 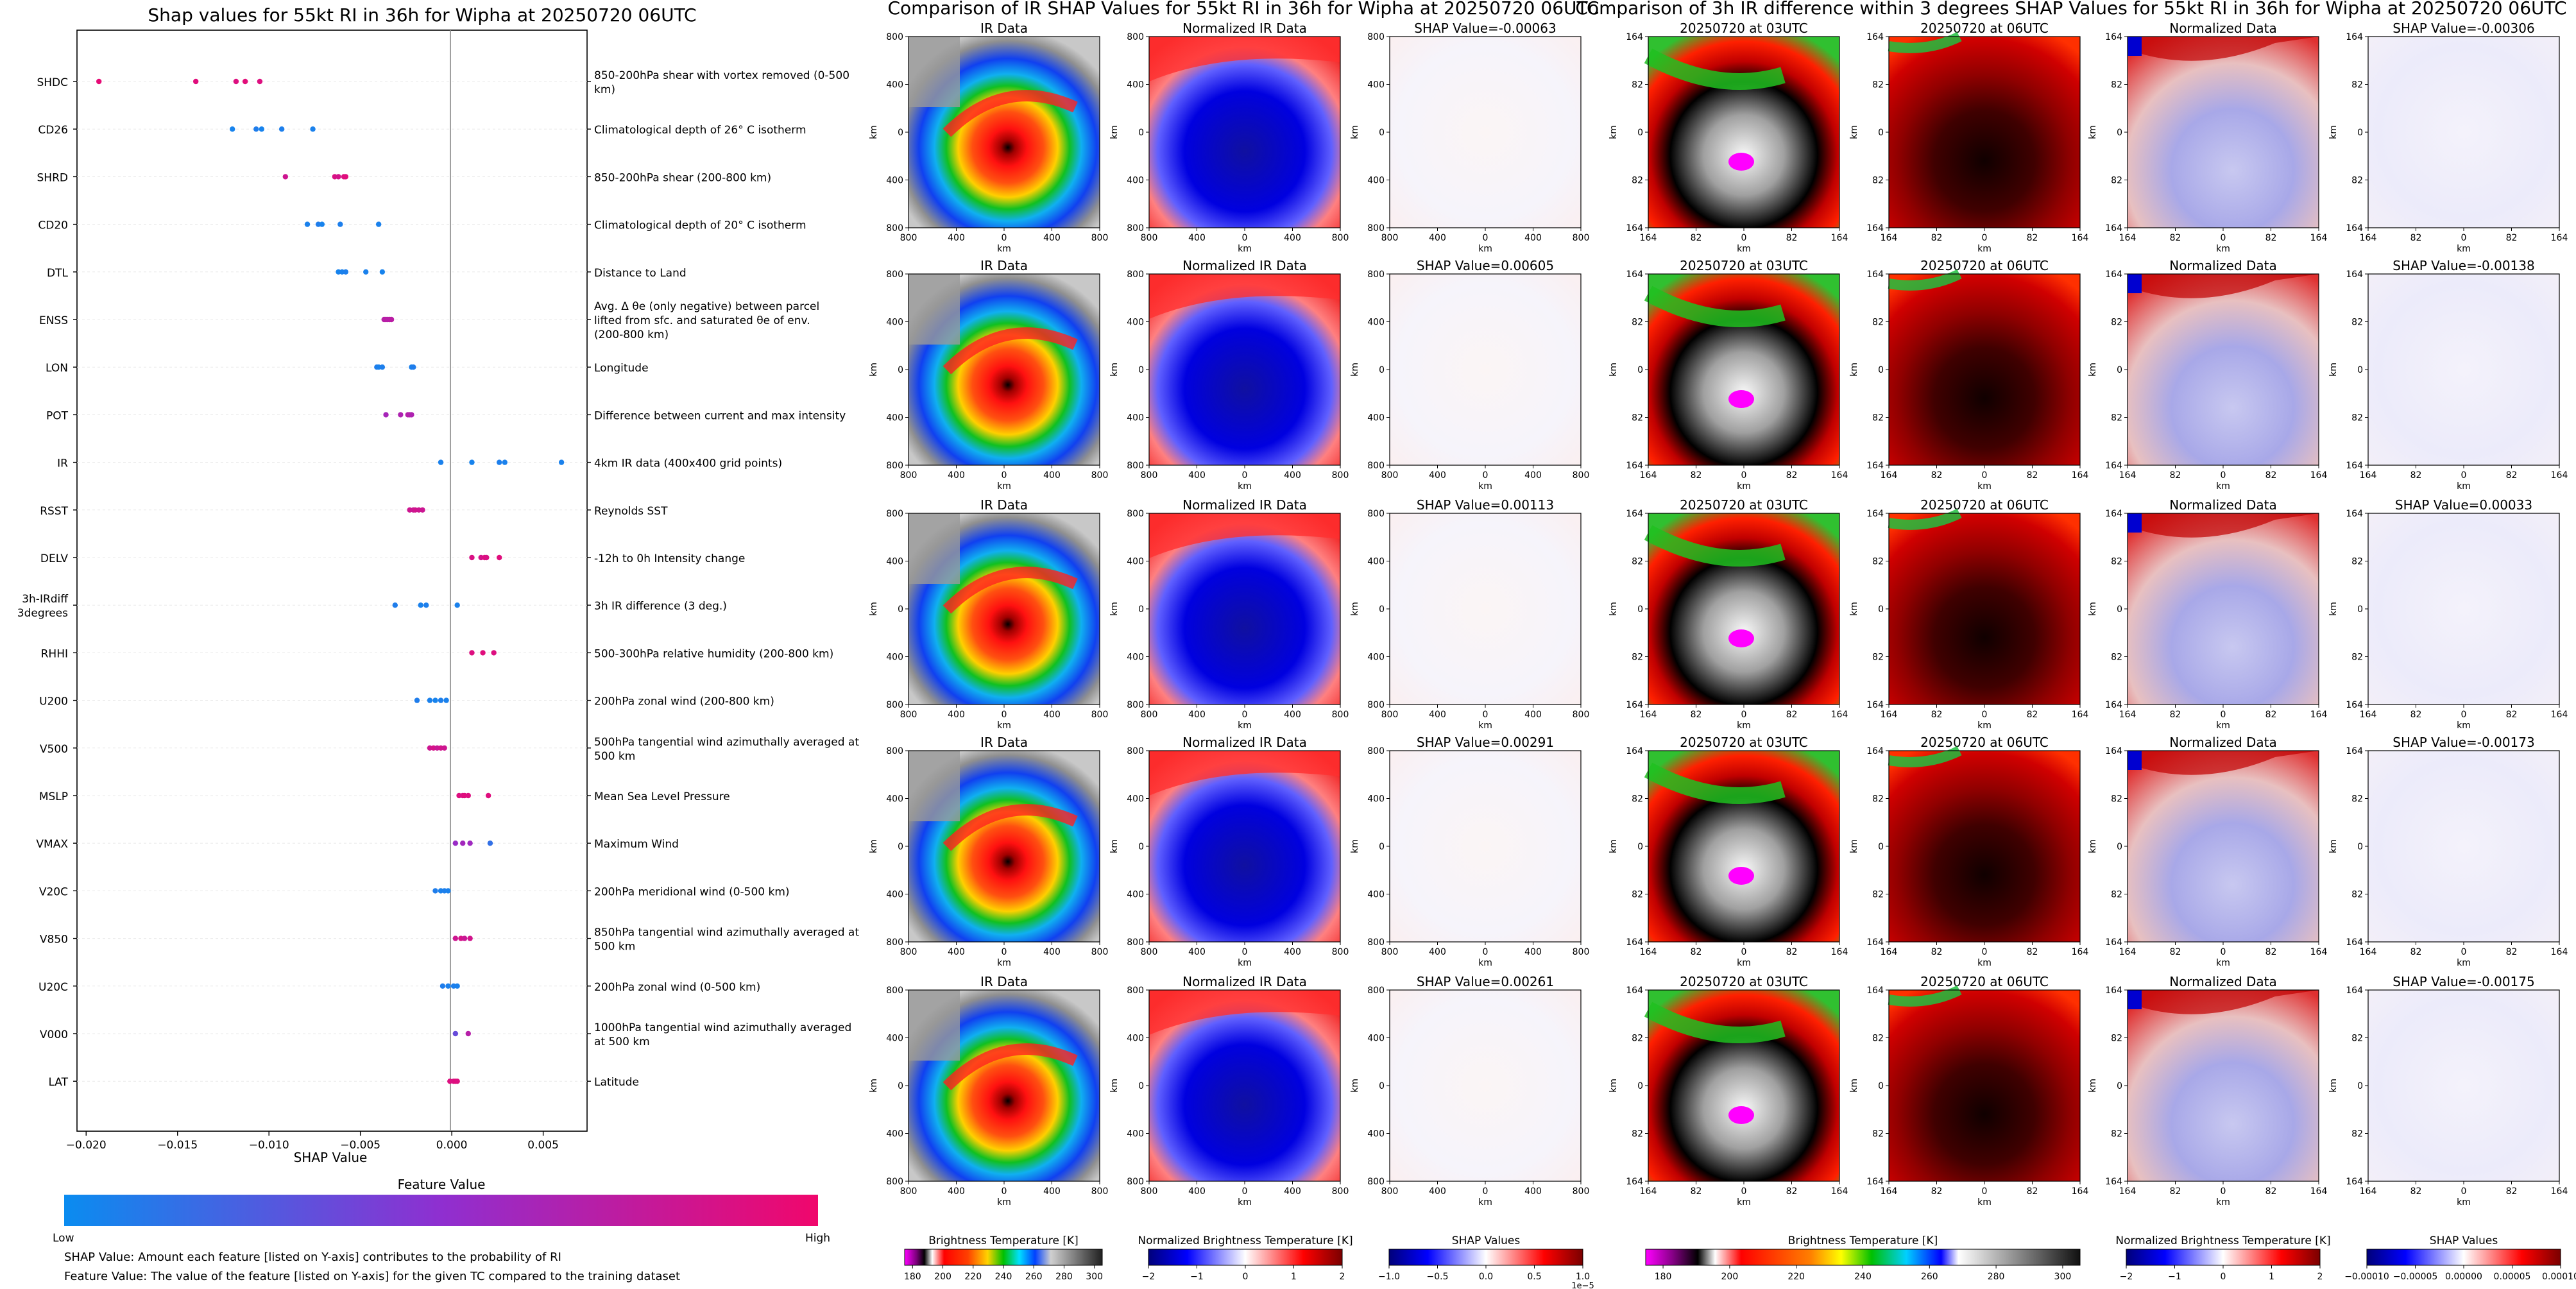 What do you see at coordinates (1984, 132) in the screenshot?
I see `ir-06utc-image` at bounding box center [1984, 132].